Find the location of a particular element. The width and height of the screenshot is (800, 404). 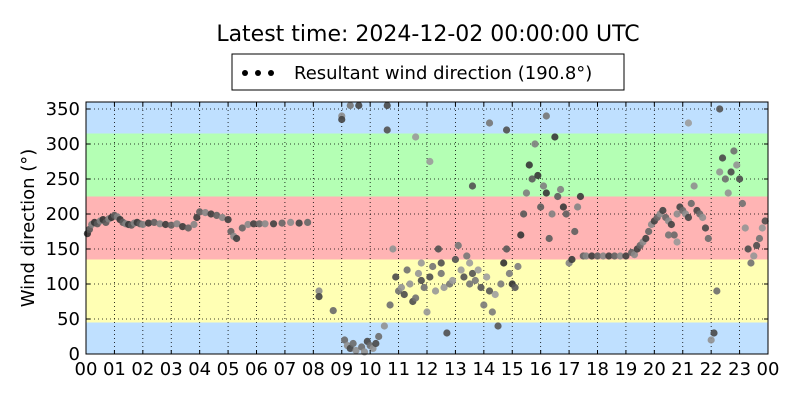

y-tick-label: 150 is located at coordinates (63, 249).